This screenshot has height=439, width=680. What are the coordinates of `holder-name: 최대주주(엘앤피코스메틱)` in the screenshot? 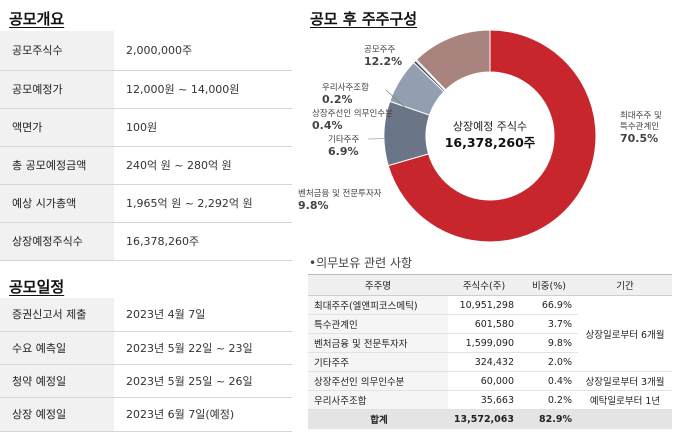 It's located at (378, 305).